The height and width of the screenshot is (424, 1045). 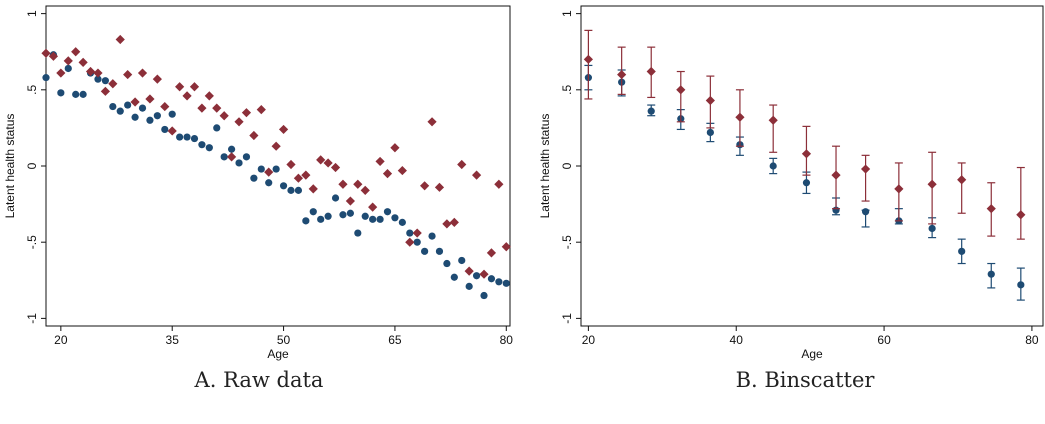 What do you see at coordinates (884, 340) in the screenshot?
I see `x-tick-label: 60` at bounding box center [884, 340].